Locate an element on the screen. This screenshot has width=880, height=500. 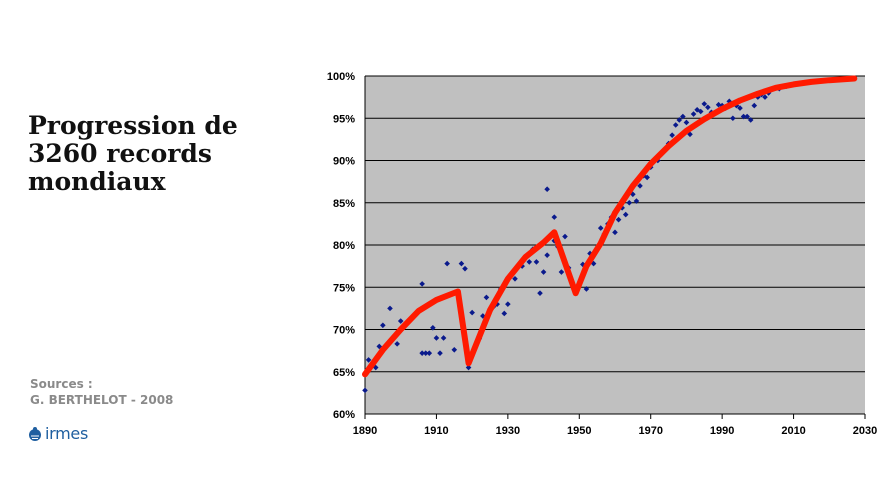
x-tick-label: 1970 is located at coordinates (650, 431).